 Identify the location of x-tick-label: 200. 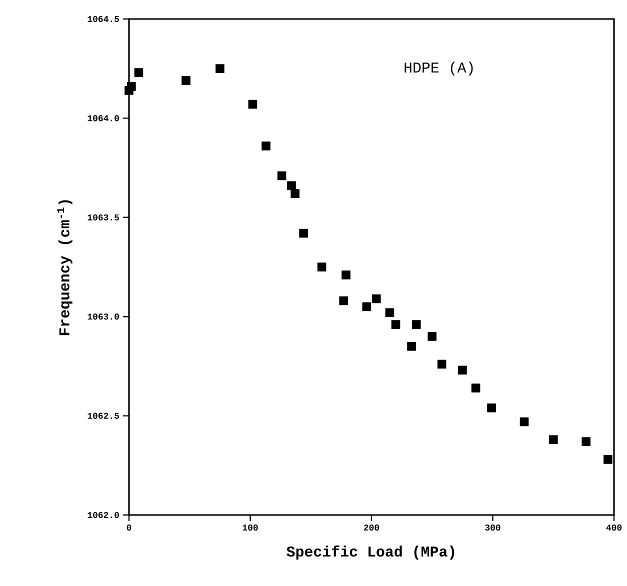
(372, 527).